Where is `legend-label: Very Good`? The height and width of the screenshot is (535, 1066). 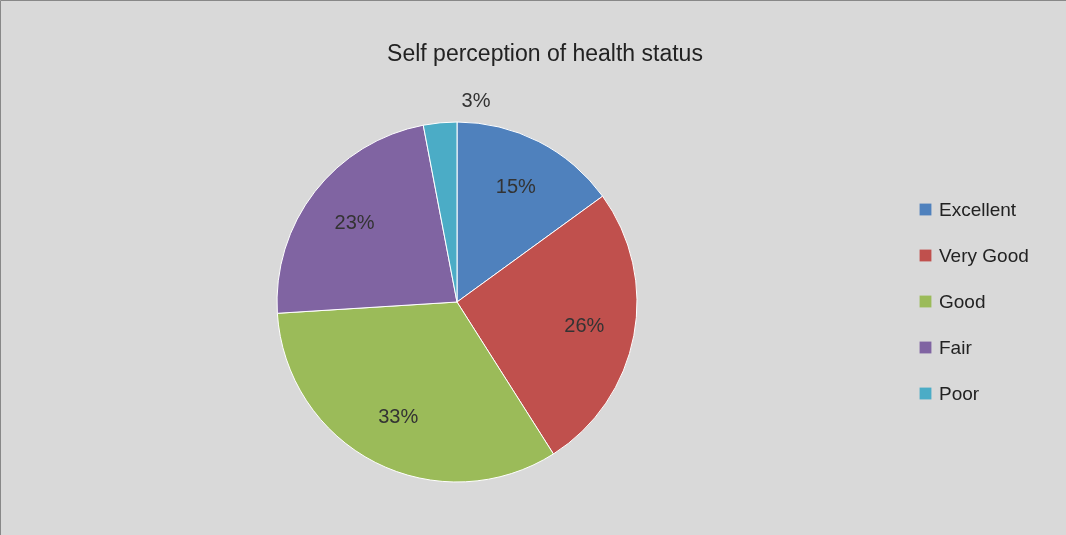
legend-label: Very Good is located at coordinates (984, 255).